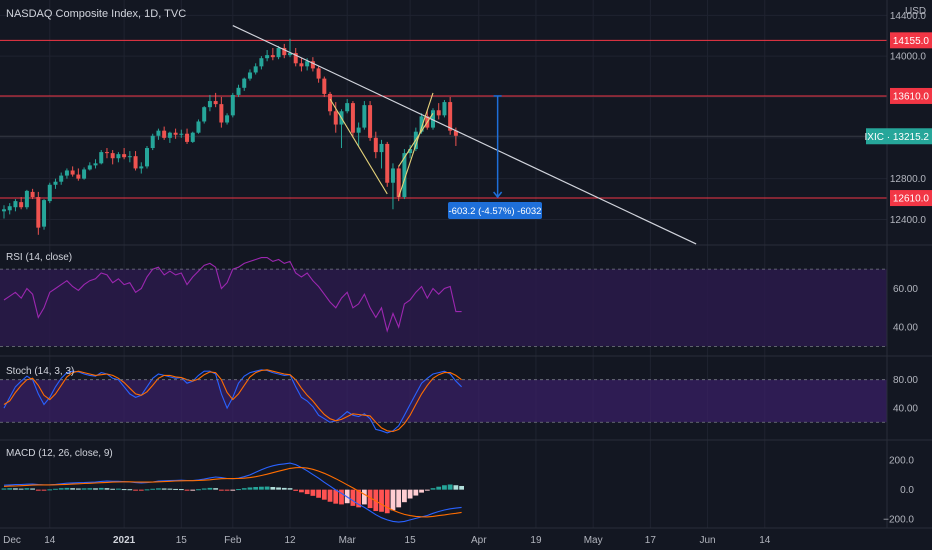 This screenshot has width=932, height=550. Describe the element at coordinates (479, 540) in the screenshot. I see `time-tick-label: Apr` at that location.